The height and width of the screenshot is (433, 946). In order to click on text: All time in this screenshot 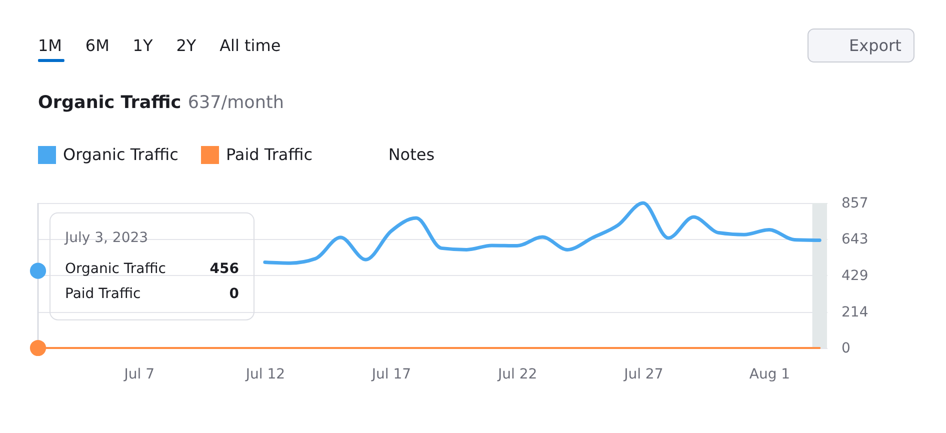, I will do `click(250, 45)`.